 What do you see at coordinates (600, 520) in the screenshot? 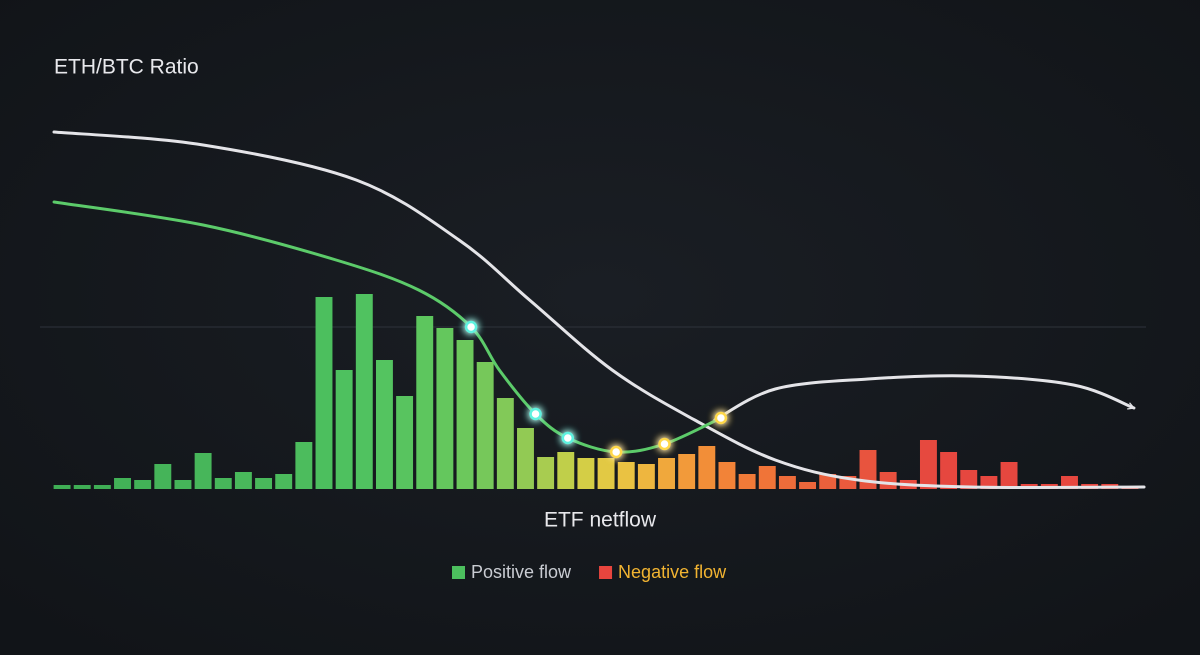
I see `x-axis-label: ETF netflow` at bounding box center [600, 520].